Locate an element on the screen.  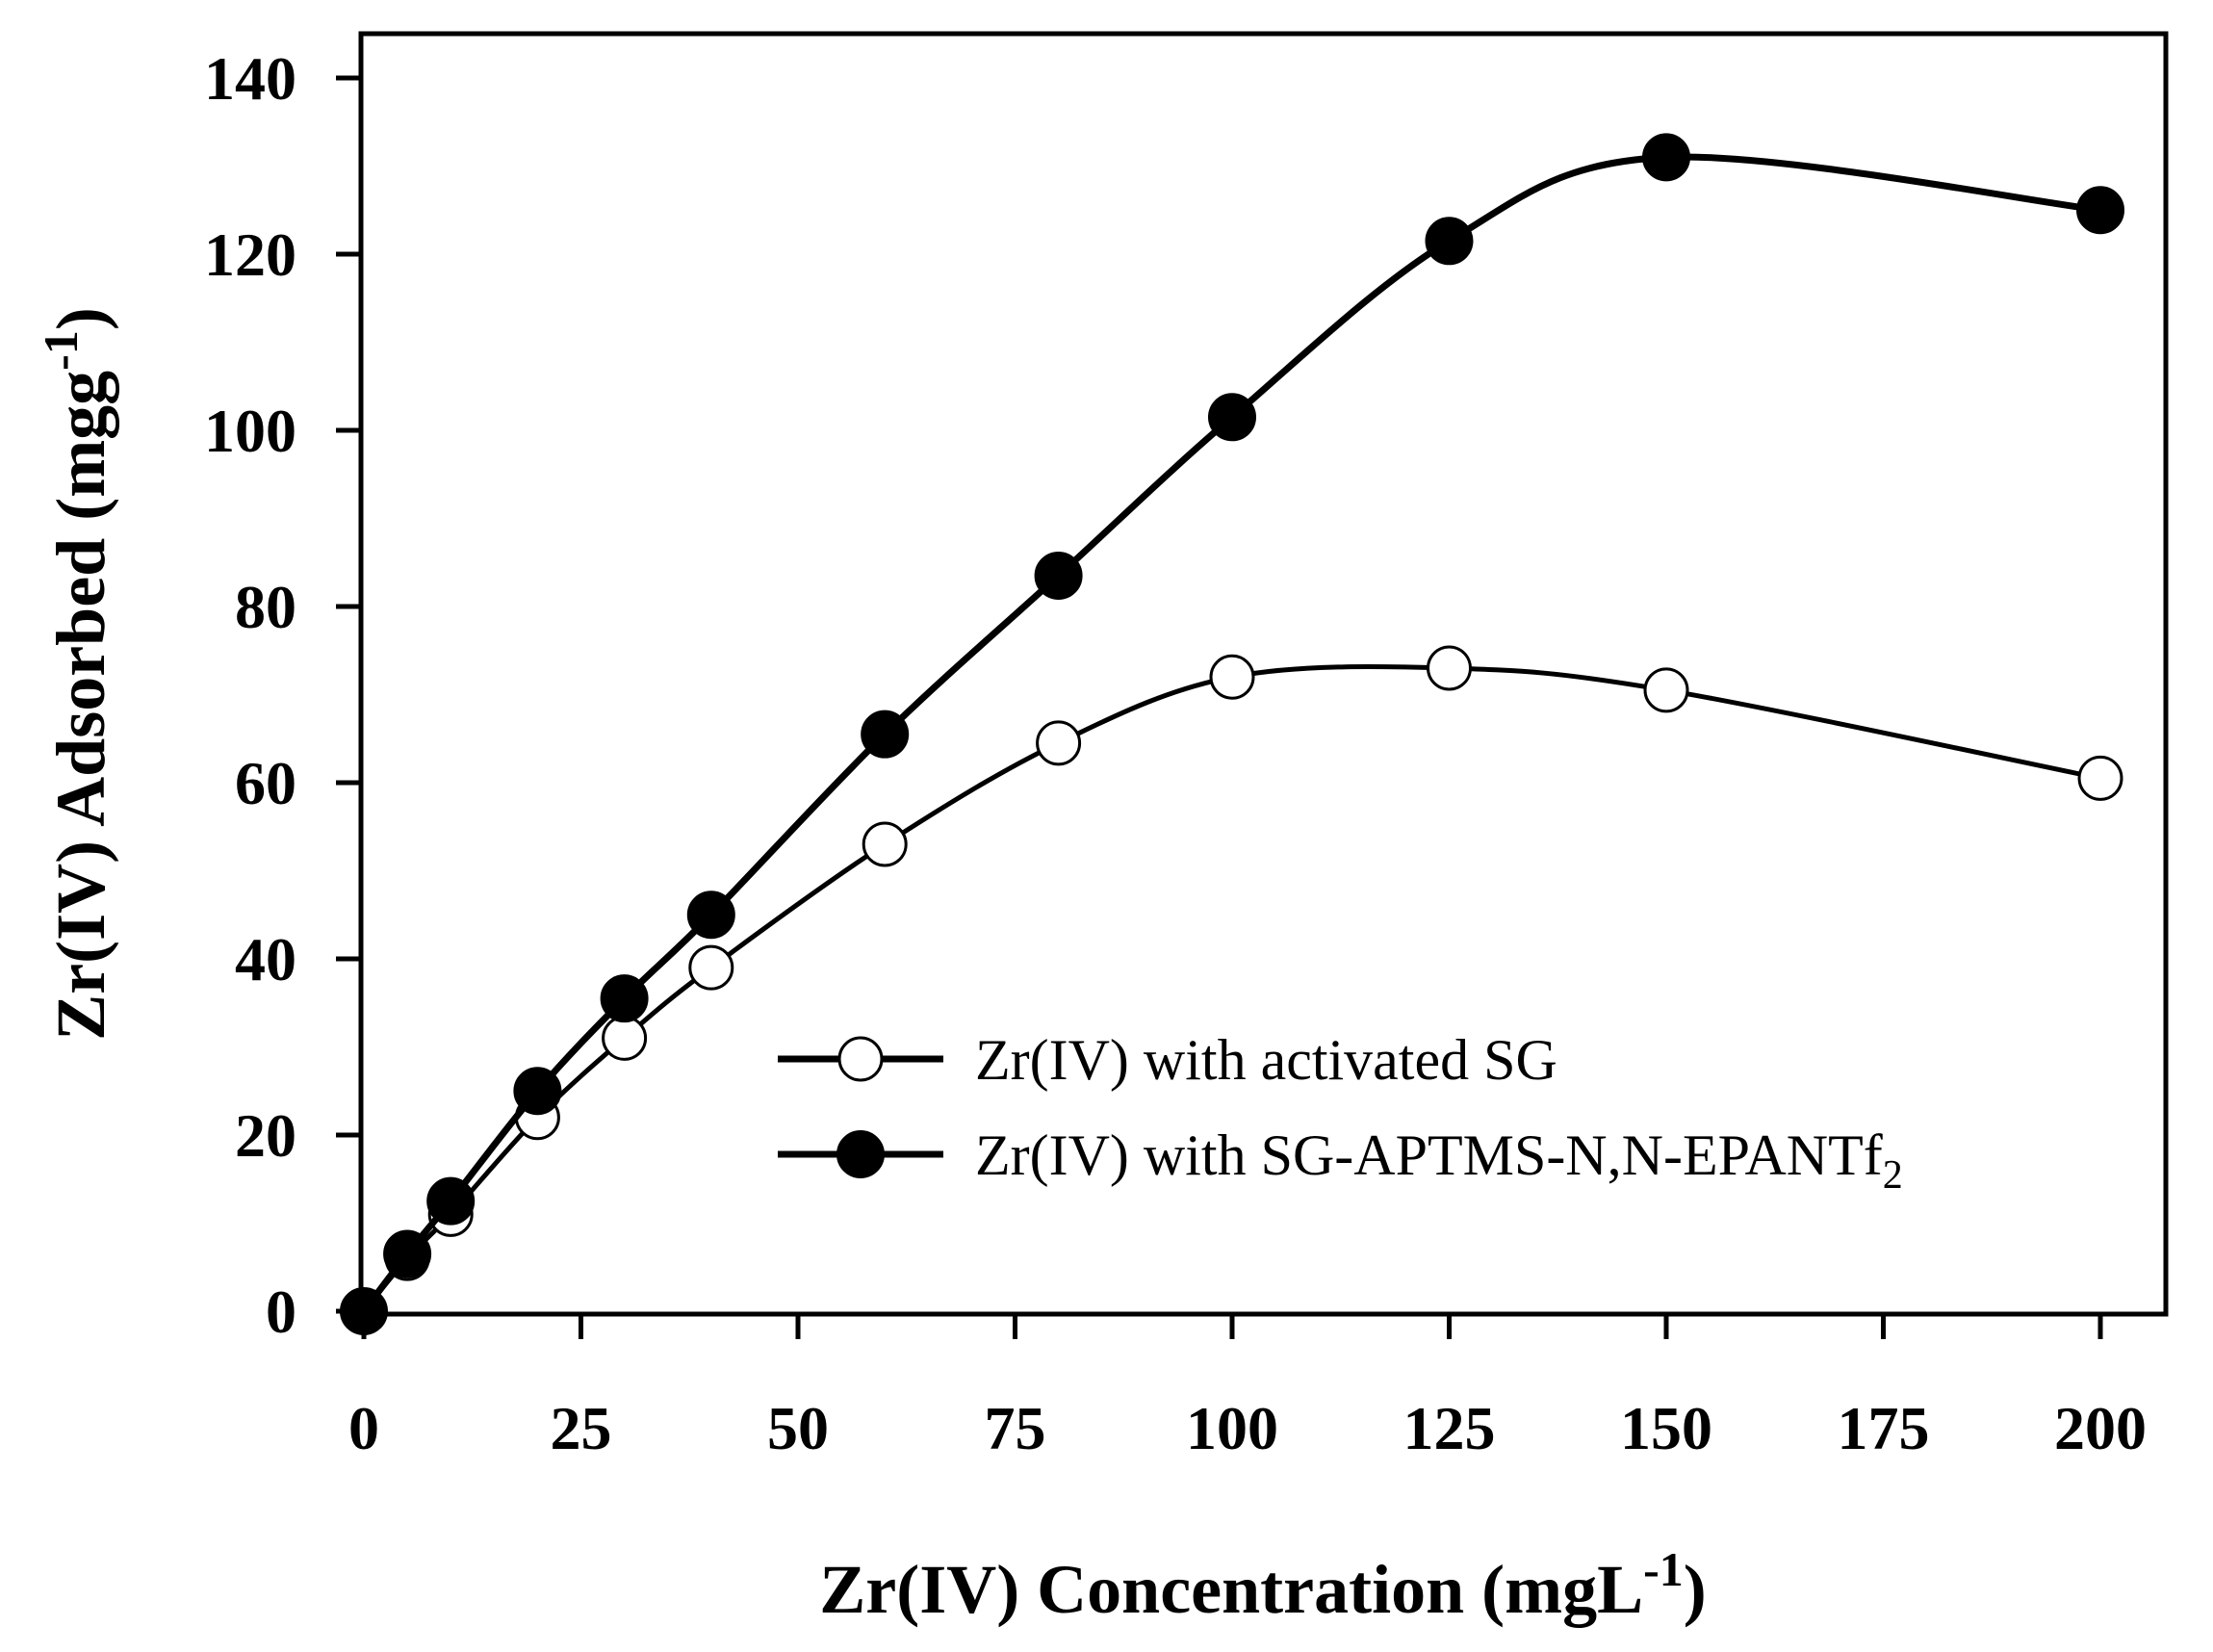
y-tick-label: 0 is located at coordinates (281, 1312).